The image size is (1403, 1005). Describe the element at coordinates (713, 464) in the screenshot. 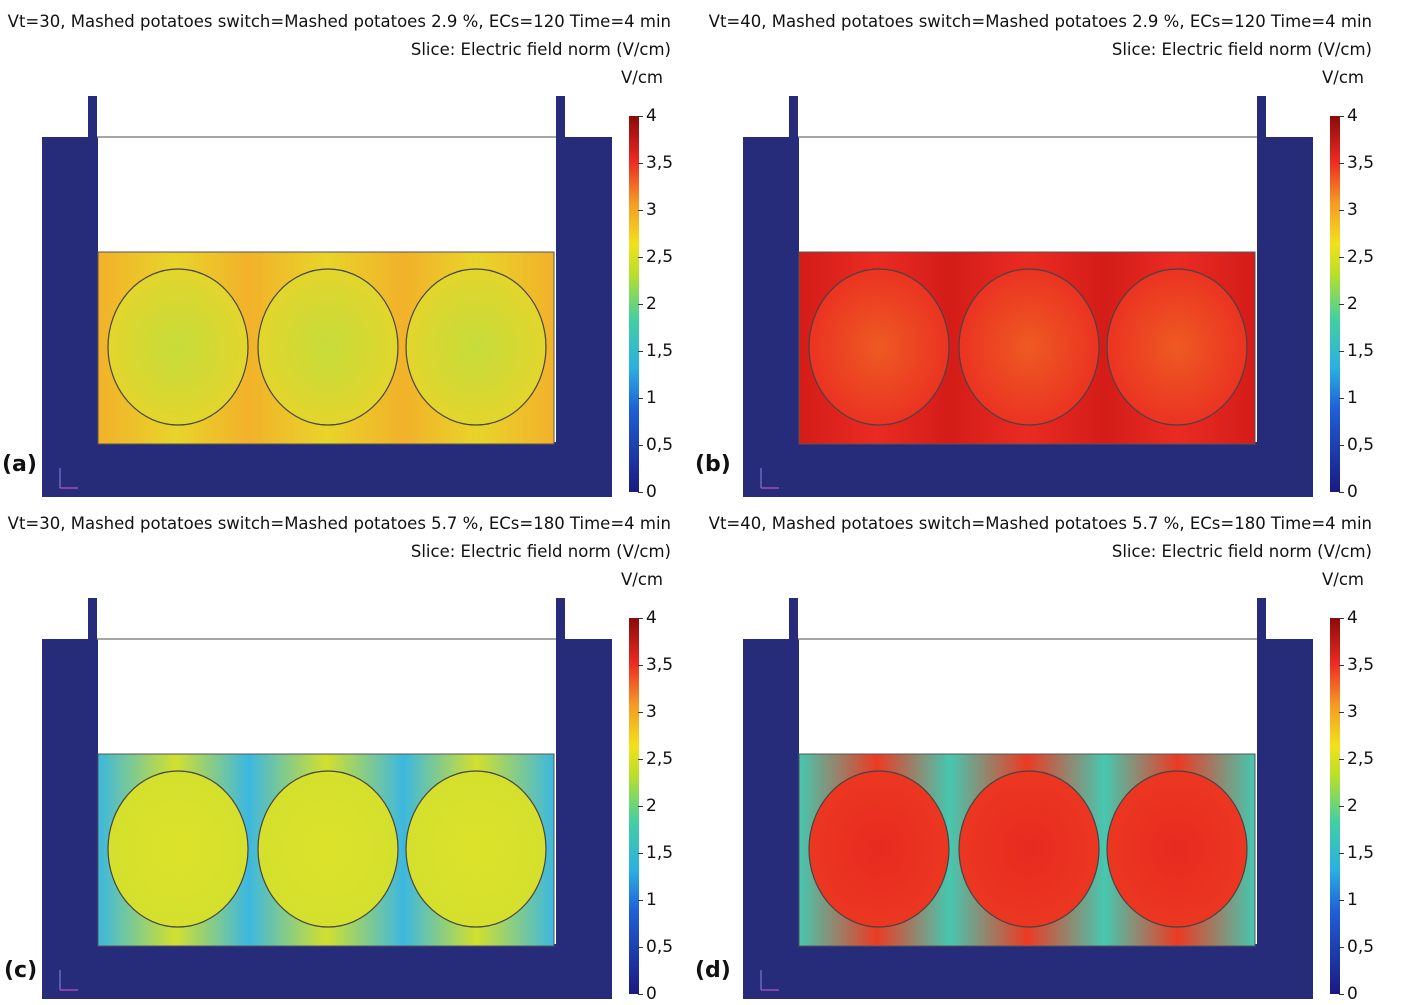

I see `panel-letter: (b)` at that location.